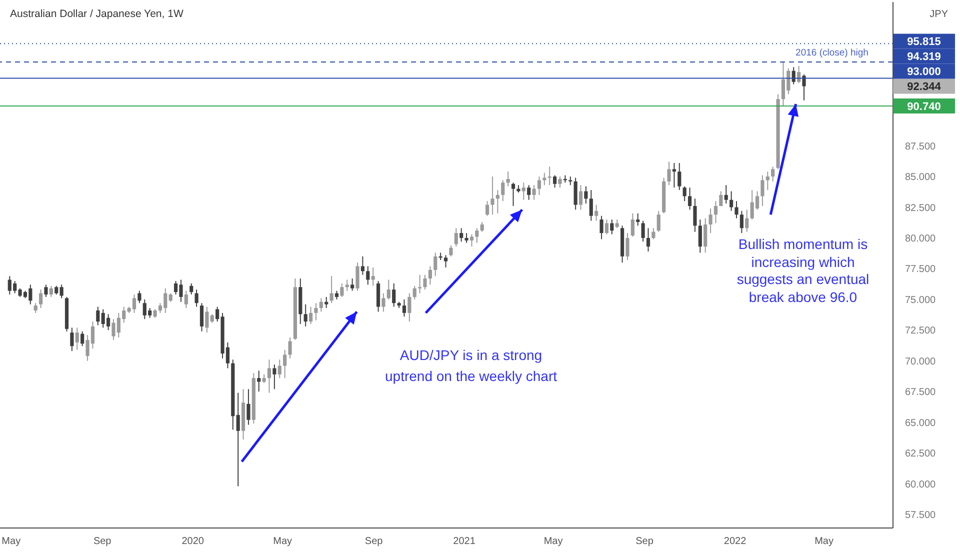  I want to click on price-badge: 93.000, so click(924, 71).